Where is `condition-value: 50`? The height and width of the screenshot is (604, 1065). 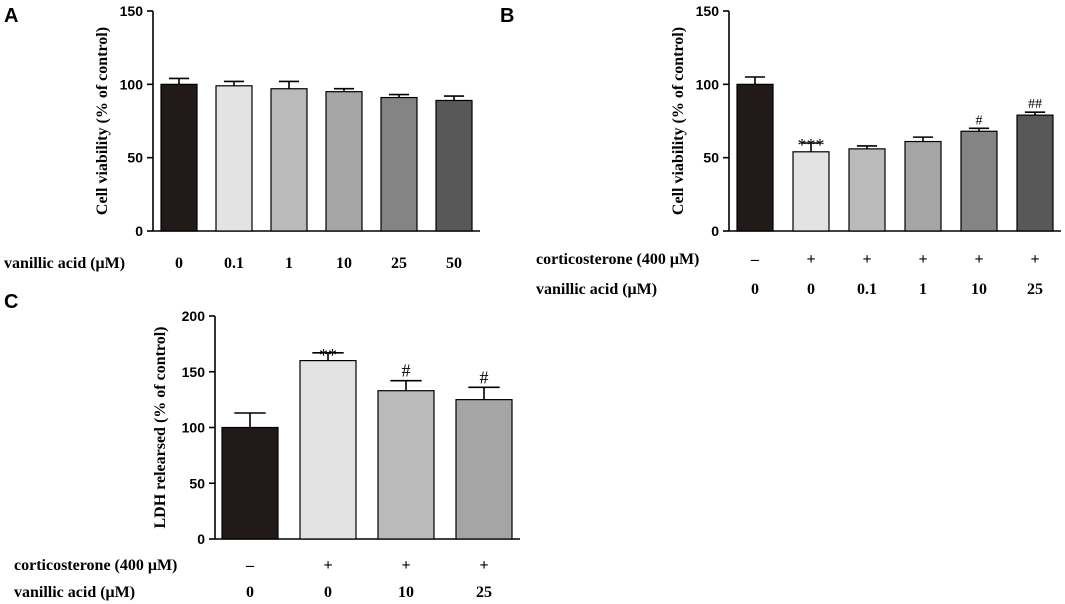 condition-value: 50 is located at coordinates (454, 263).